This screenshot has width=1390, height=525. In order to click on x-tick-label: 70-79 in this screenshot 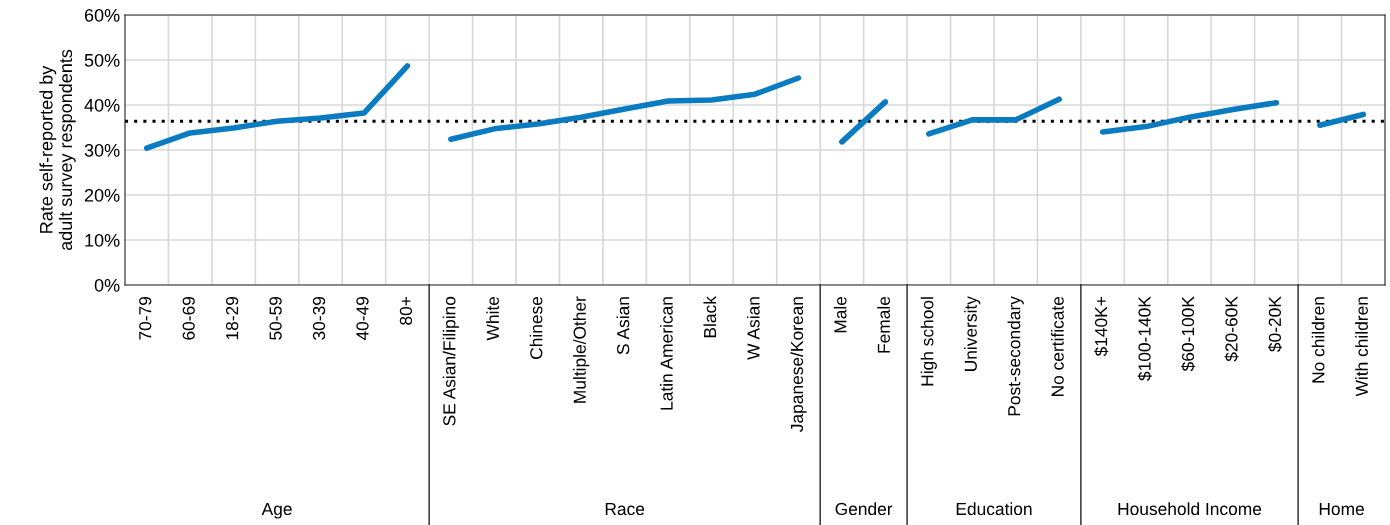, I will do `click(145, 318)`.